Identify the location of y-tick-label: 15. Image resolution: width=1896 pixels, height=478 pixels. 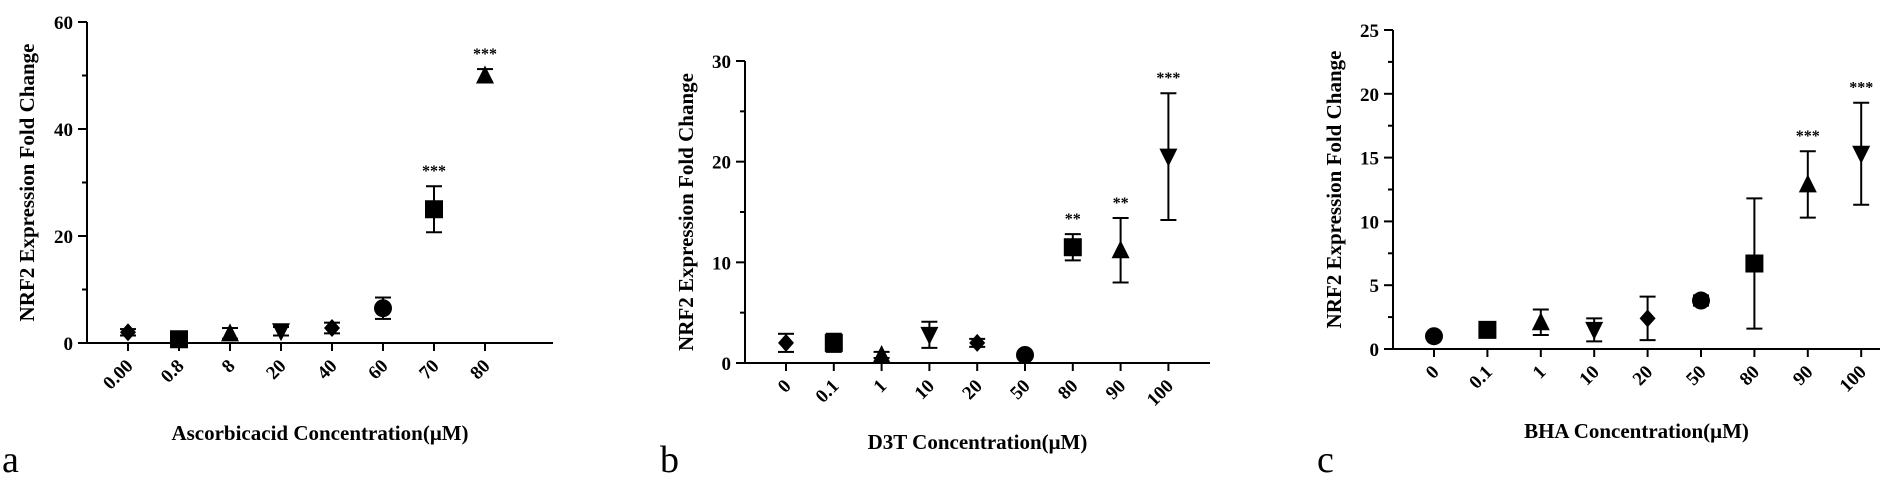
(1369, 159).